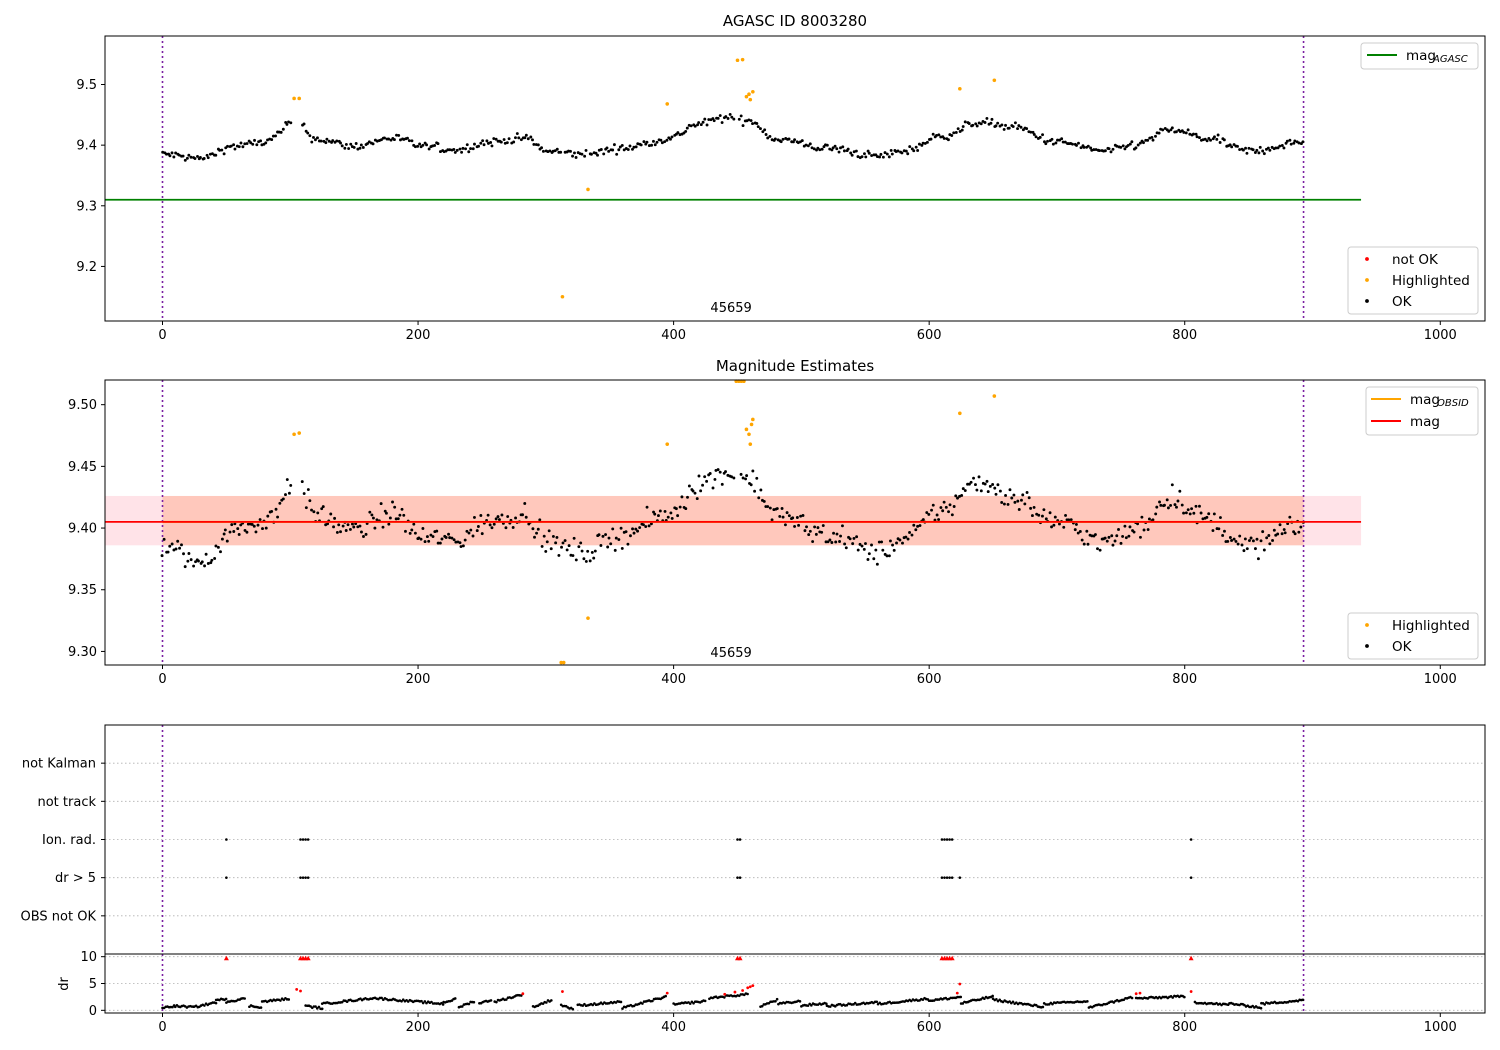 The height and width of the screenshot is (1050, 1500). Describe the element at coordinates (1421, 56) in the screenshot. I see `legend-label-mag-agasc: mag` at that location.